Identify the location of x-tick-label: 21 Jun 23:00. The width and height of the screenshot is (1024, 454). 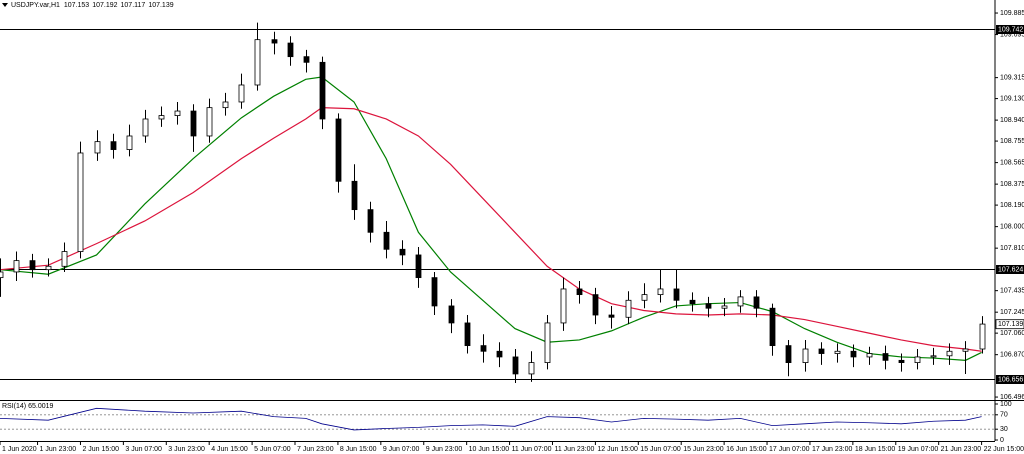
(961, 449).